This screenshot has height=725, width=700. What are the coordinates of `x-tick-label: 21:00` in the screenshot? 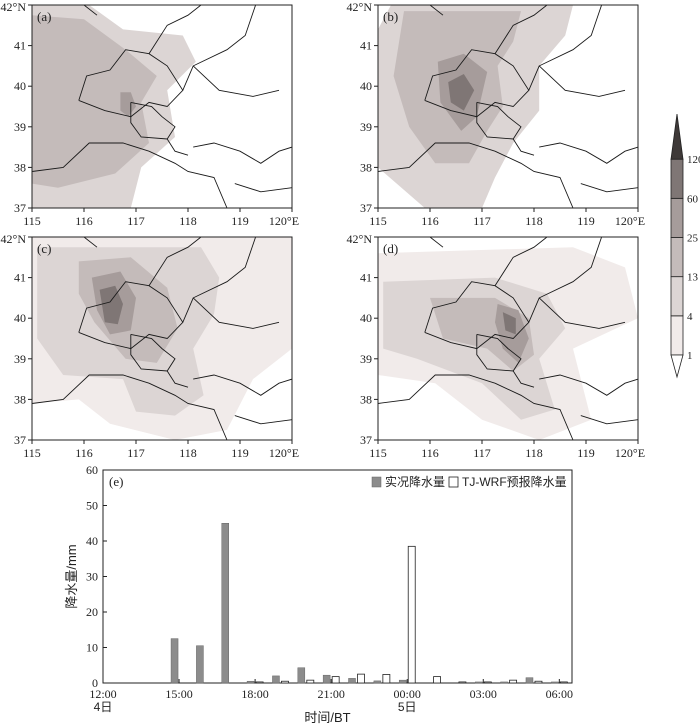 It's located at (330, 694).